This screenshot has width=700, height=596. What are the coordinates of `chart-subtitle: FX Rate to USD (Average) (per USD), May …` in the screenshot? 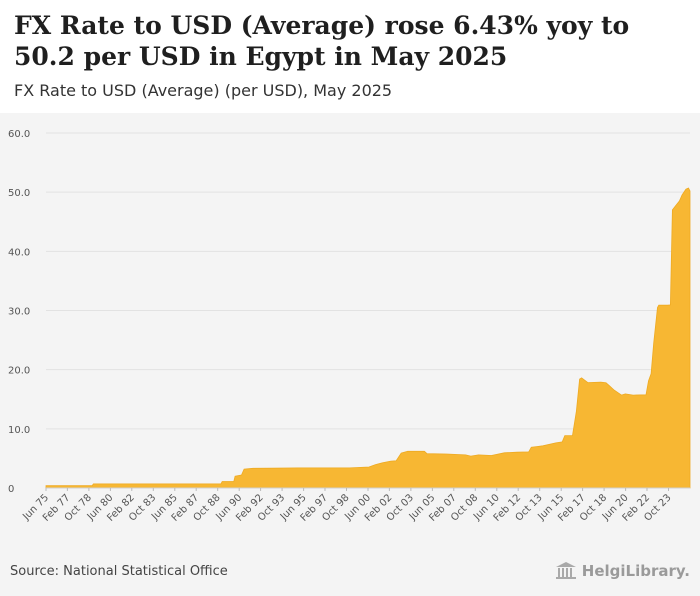 It's located at (203, 90).